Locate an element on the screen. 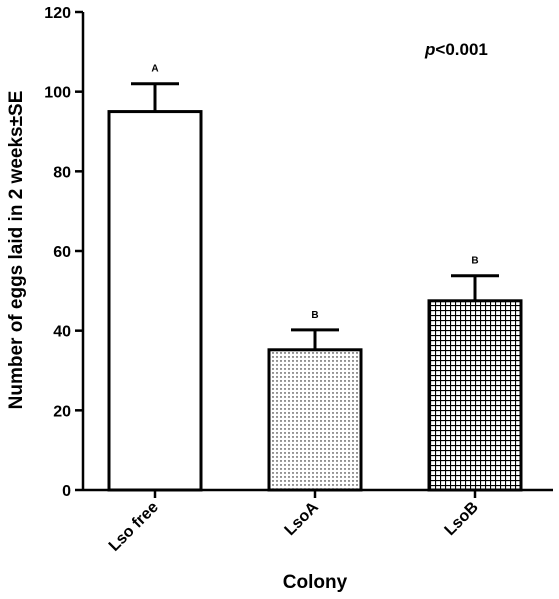  y-tick-label-60: 60 is located at coordinates (62, 252).